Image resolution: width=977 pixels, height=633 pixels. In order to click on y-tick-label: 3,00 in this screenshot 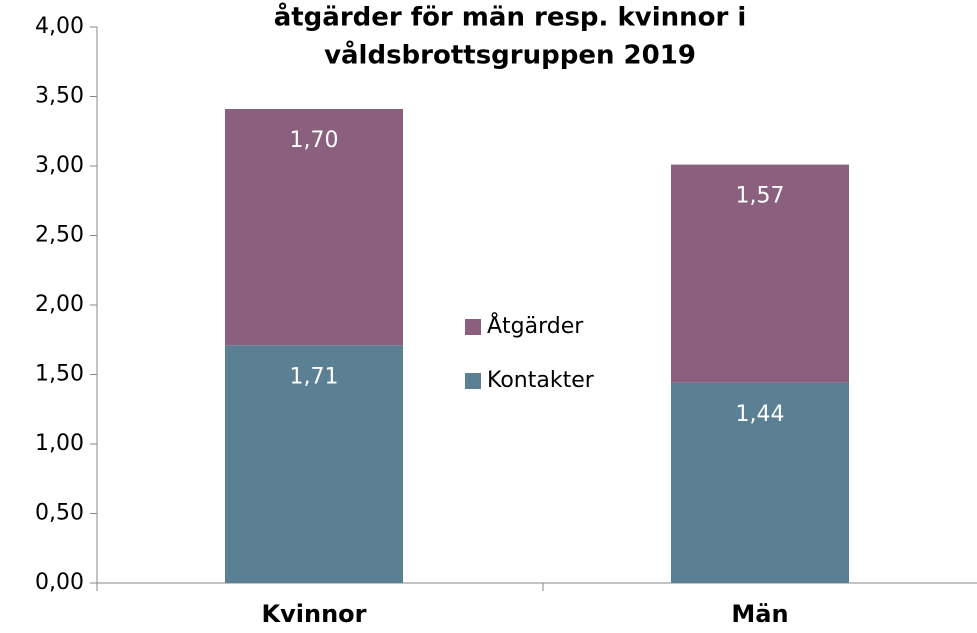, I will do `click(59, 165)`.